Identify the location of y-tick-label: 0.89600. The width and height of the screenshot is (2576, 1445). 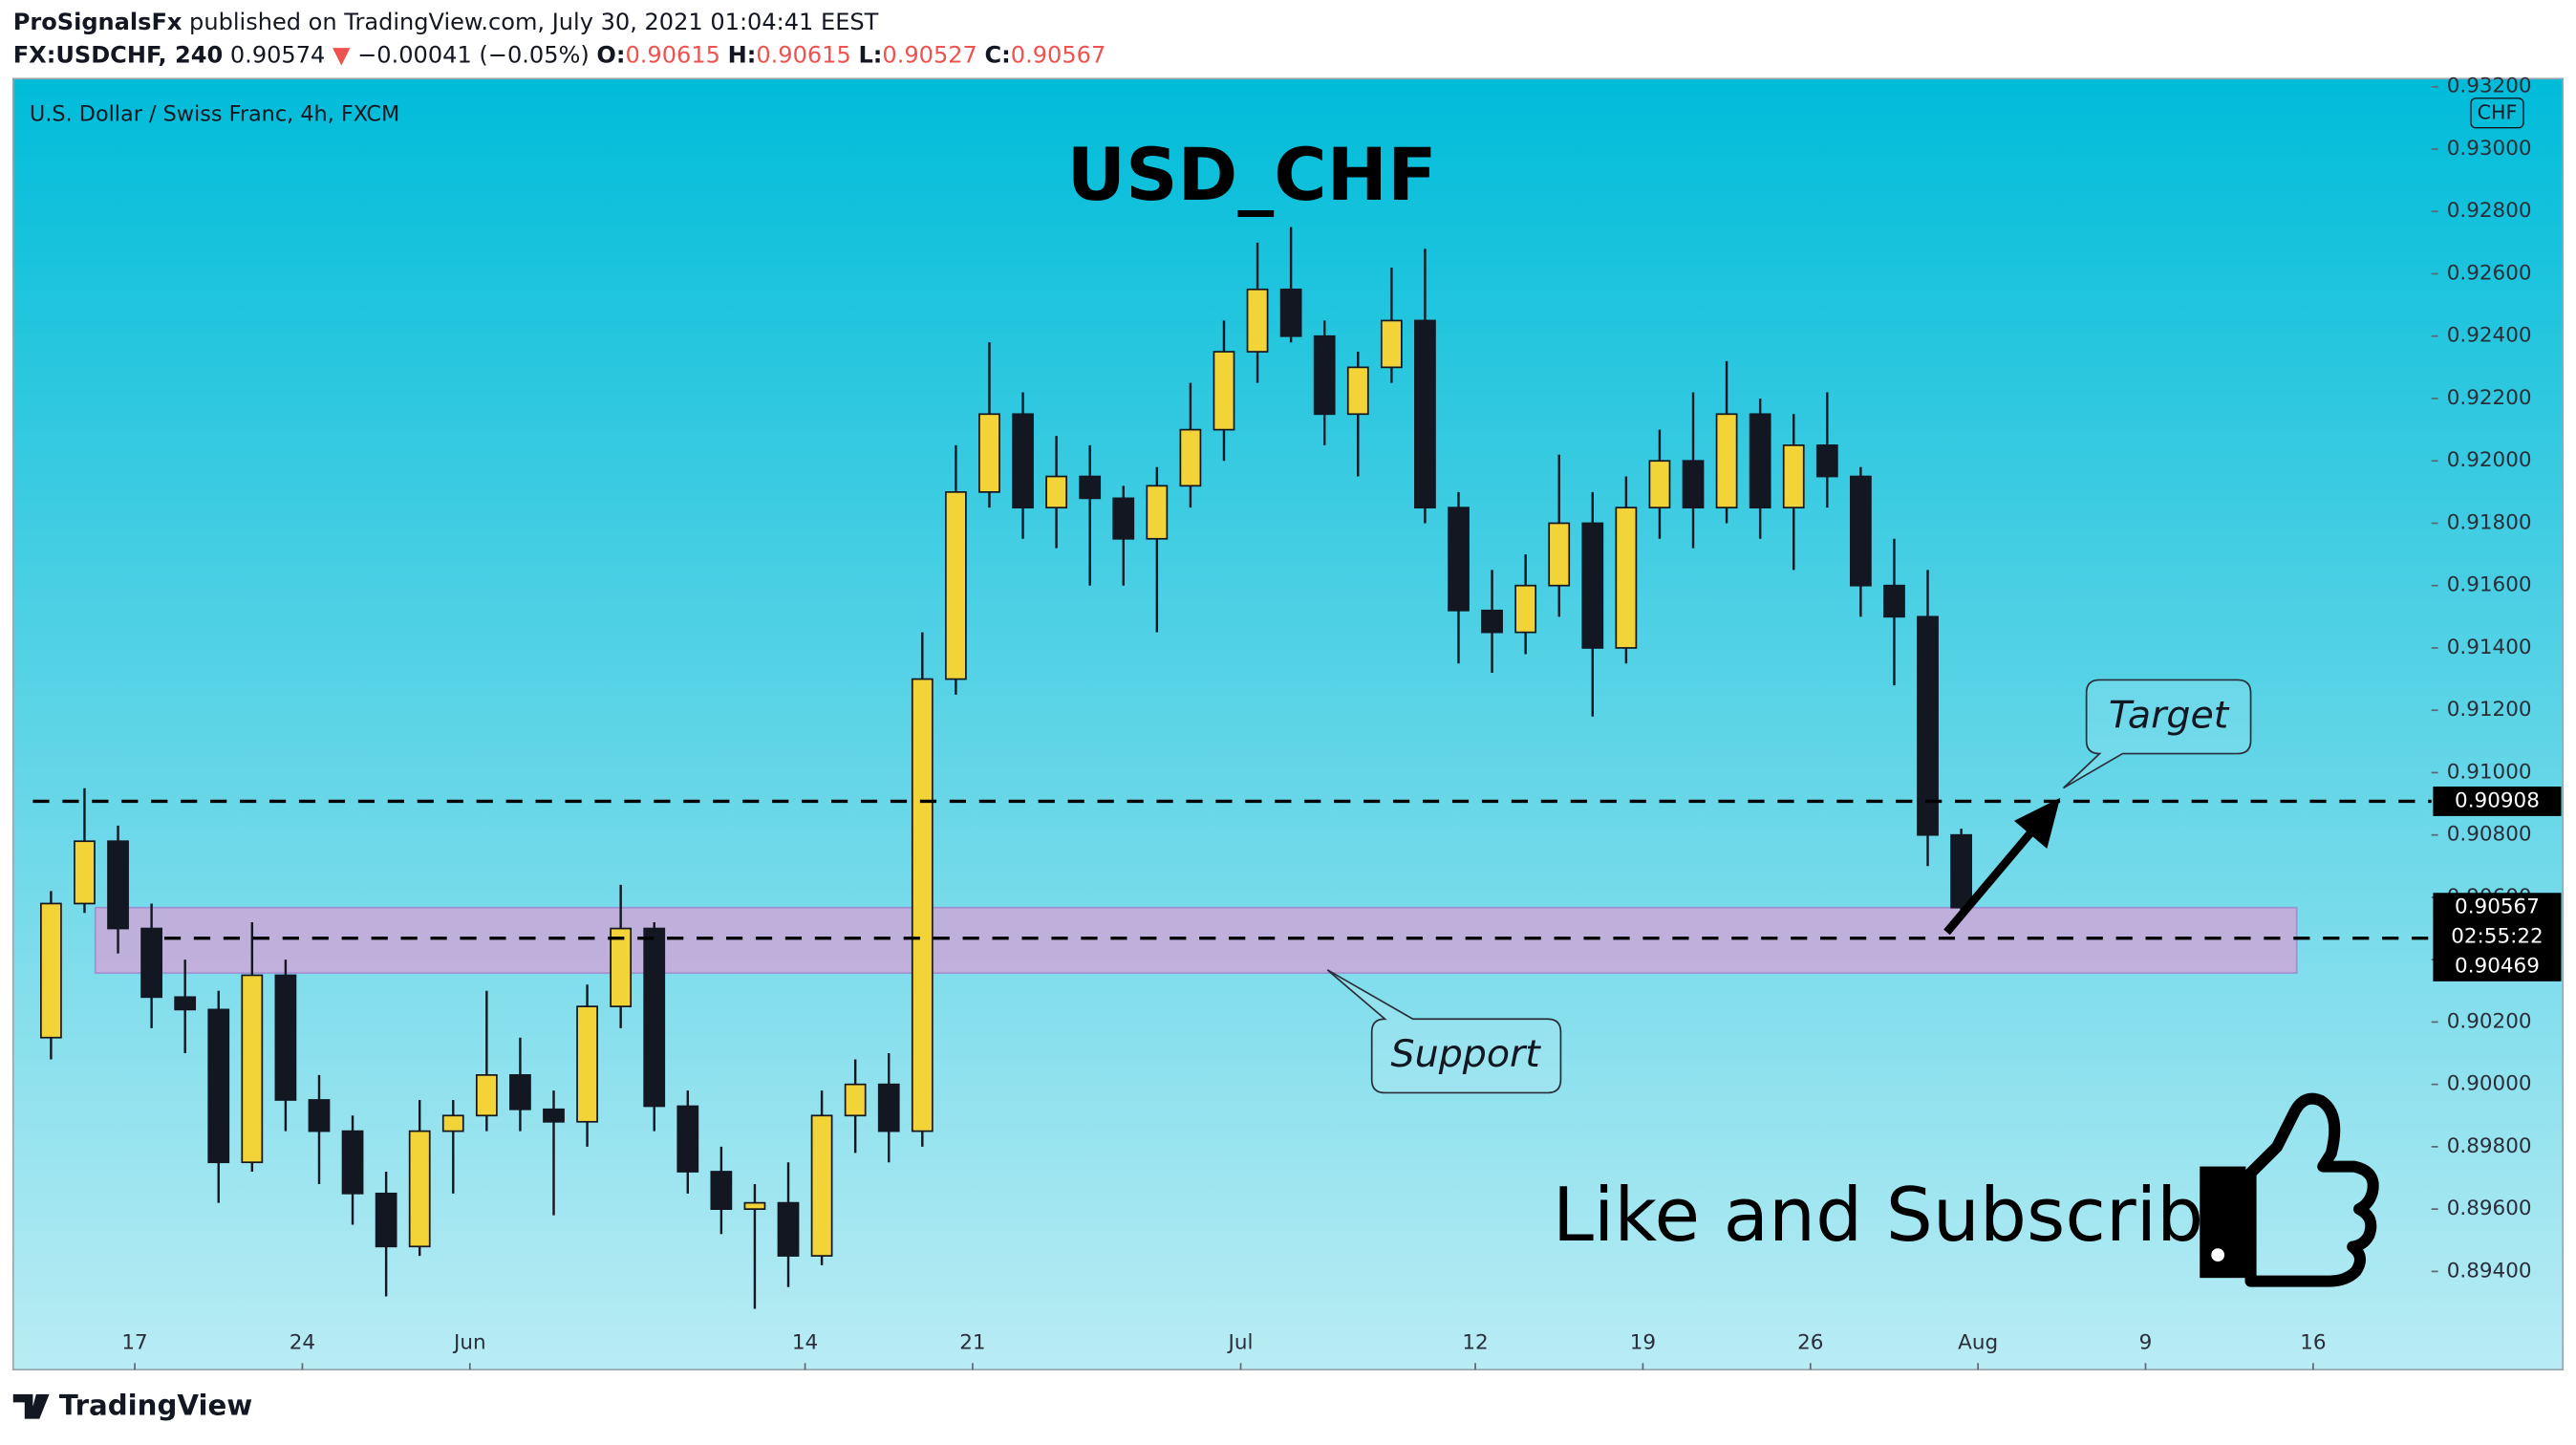
(2489, 1208).